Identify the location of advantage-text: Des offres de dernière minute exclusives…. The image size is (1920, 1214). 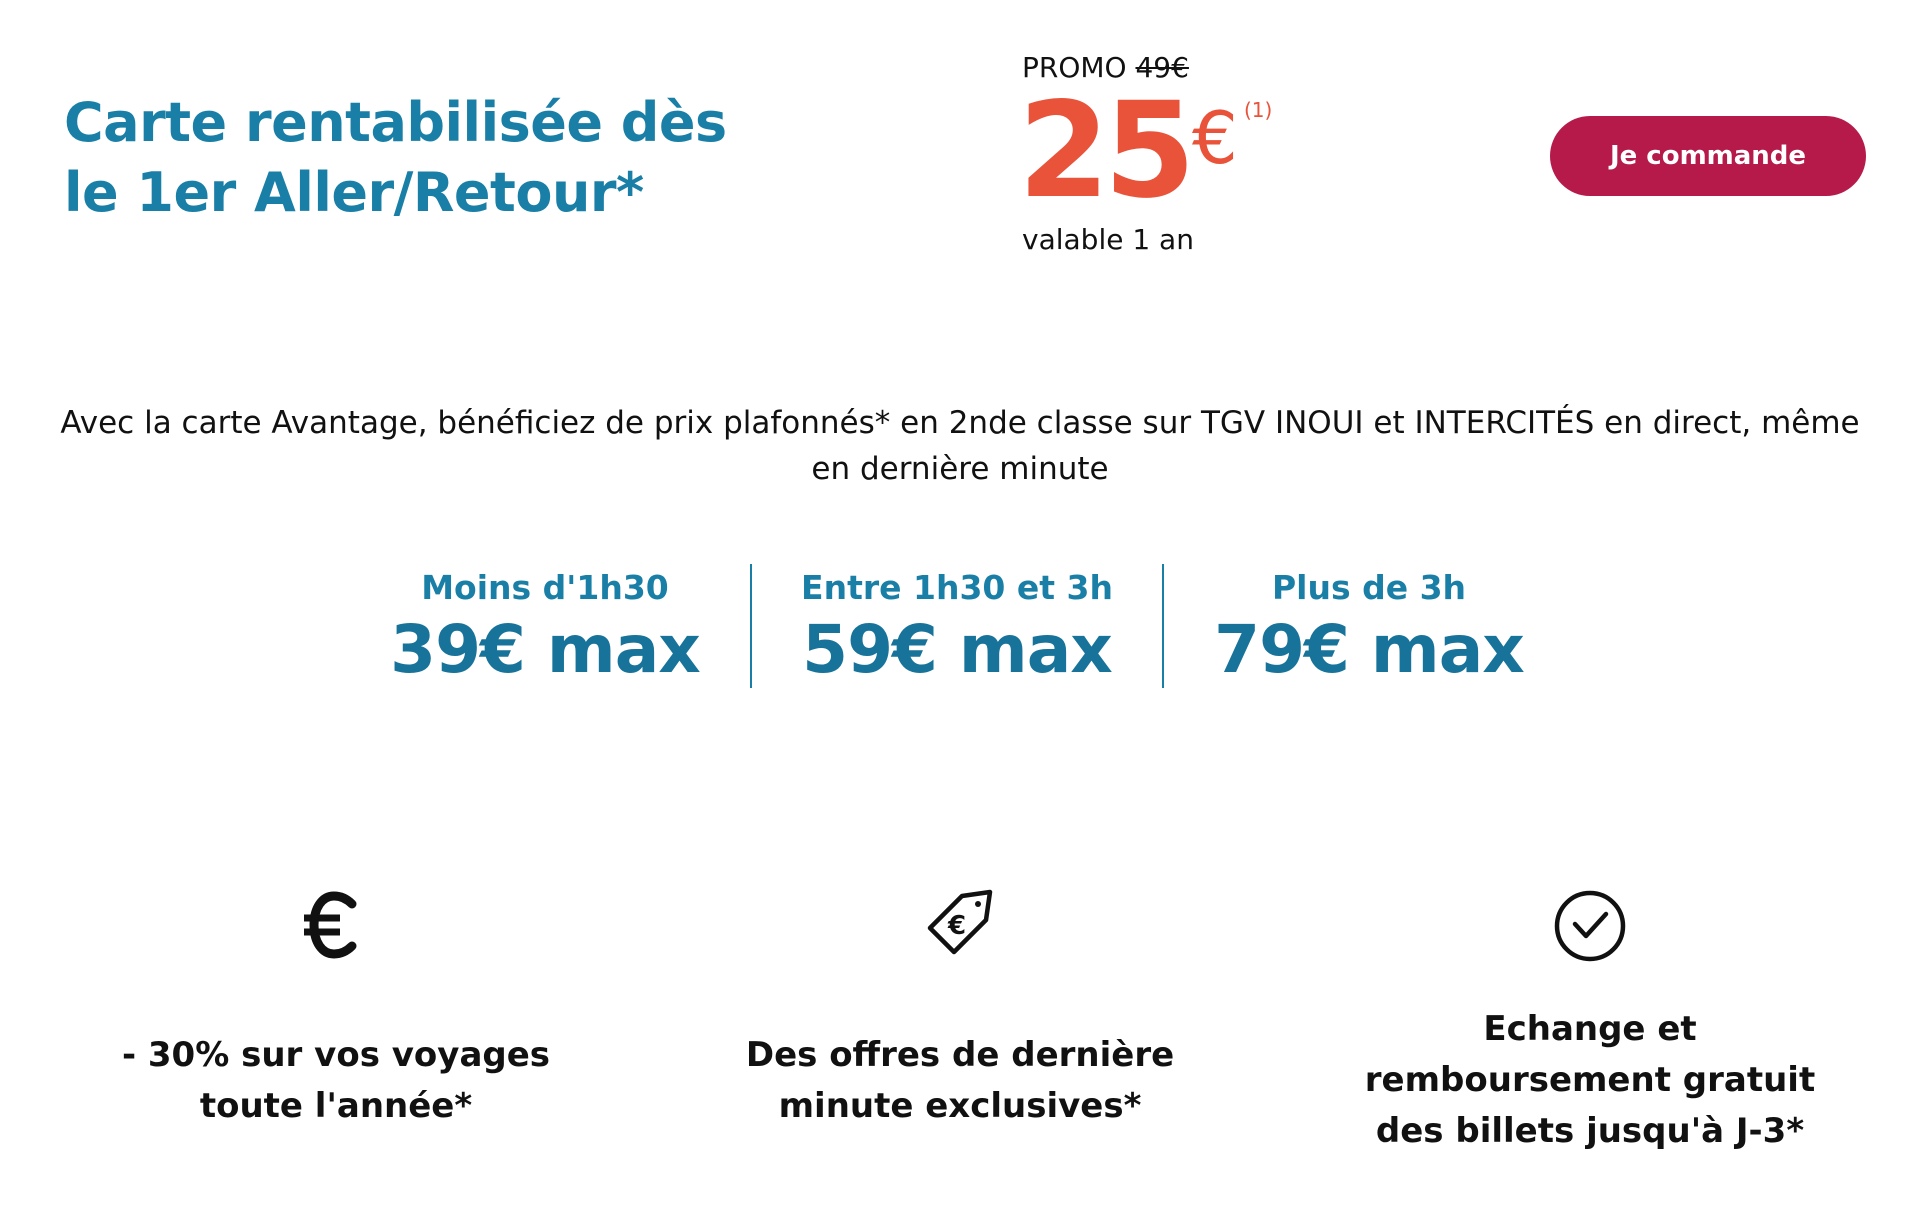
(960, 1080).